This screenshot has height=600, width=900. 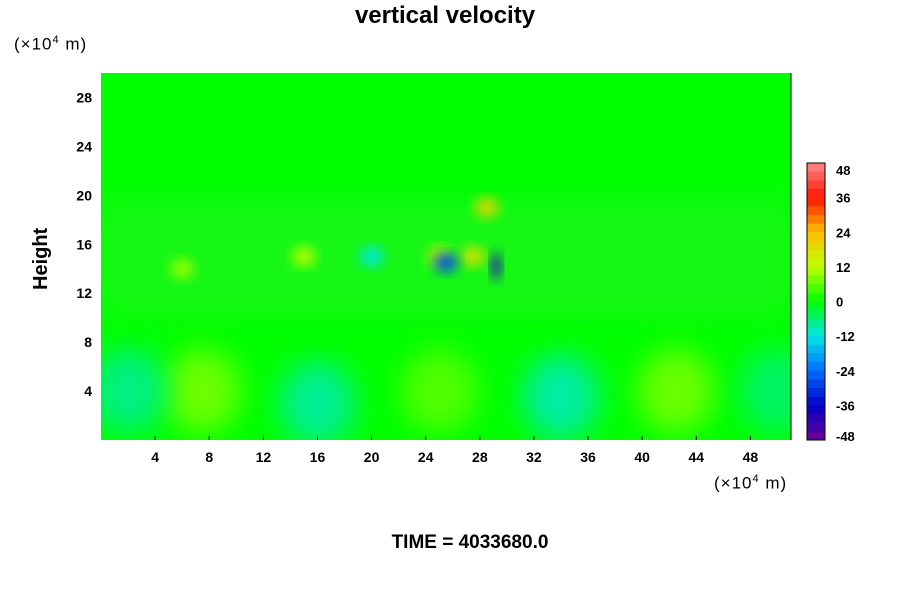 I want to click on x-tick-label: 48, so click(x=751, y=457).